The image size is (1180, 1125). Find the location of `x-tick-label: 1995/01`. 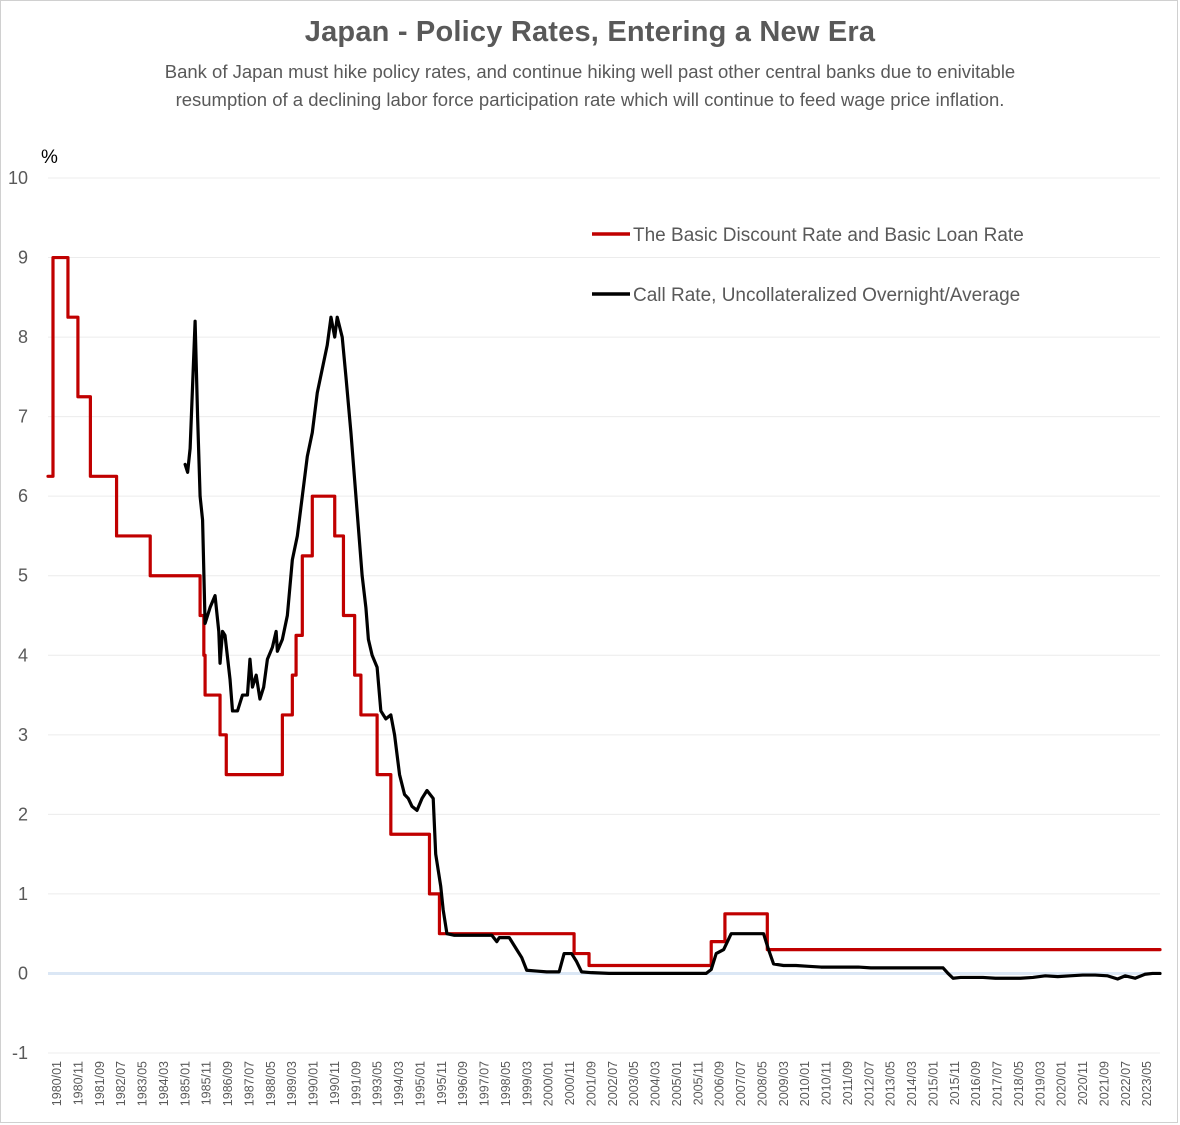

x-tick-label: 1995/01 is located at coordinates (420, 1083).